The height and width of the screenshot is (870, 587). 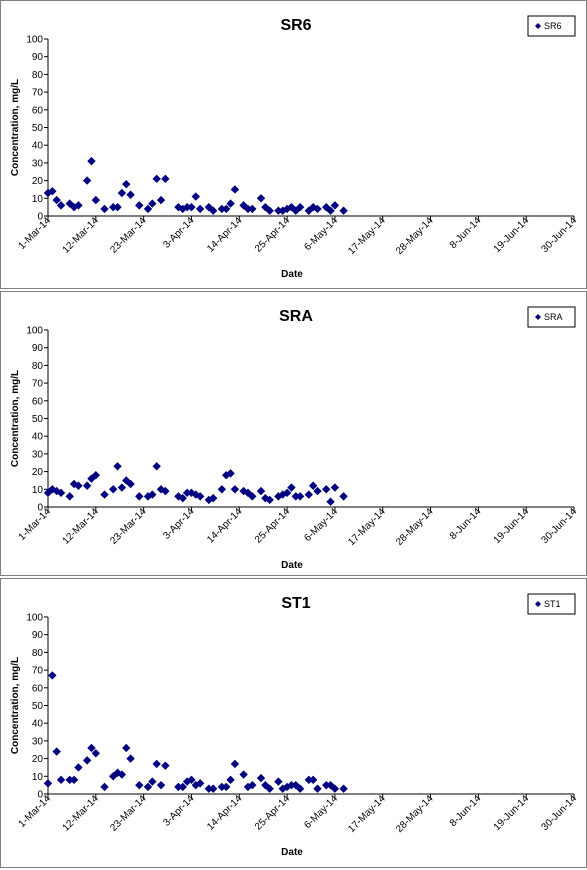 I want to click on legend-label: SR6, so click(x=553, y=26).